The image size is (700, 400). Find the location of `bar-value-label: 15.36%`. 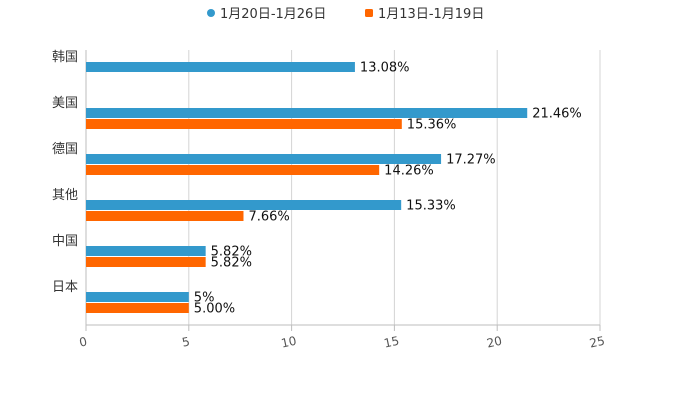

bar-value-label: 15.36% is located at coordinates (432, 125).